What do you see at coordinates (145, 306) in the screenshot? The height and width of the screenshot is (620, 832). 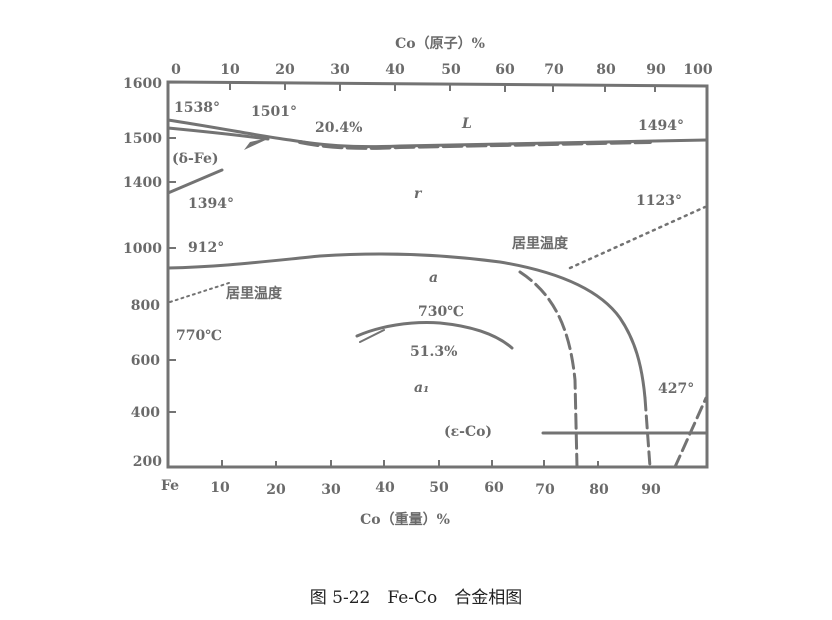 I see `y-tick-label: 800` at bounding box center [145, 306].